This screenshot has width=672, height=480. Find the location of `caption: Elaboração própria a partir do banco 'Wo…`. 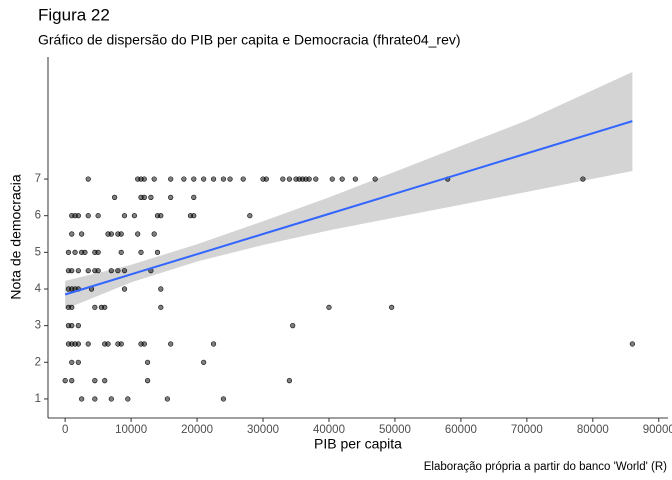

caption: Elaboração própria a partir do banco 'Wo… is located at coordinates (545, 467).